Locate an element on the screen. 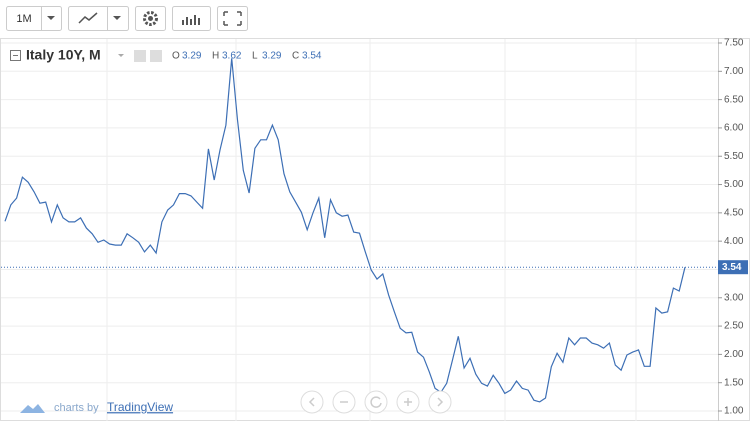 This screenshot has width=750, height=421. y-tick-label: 4.50 is located at coordinates (734, 212).